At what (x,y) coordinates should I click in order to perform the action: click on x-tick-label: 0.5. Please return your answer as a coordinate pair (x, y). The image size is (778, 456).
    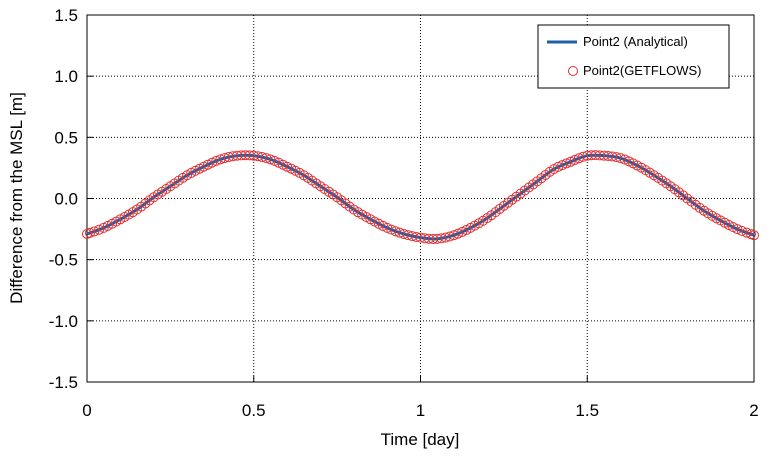
    Looking at the image, I should click on (254, 410).